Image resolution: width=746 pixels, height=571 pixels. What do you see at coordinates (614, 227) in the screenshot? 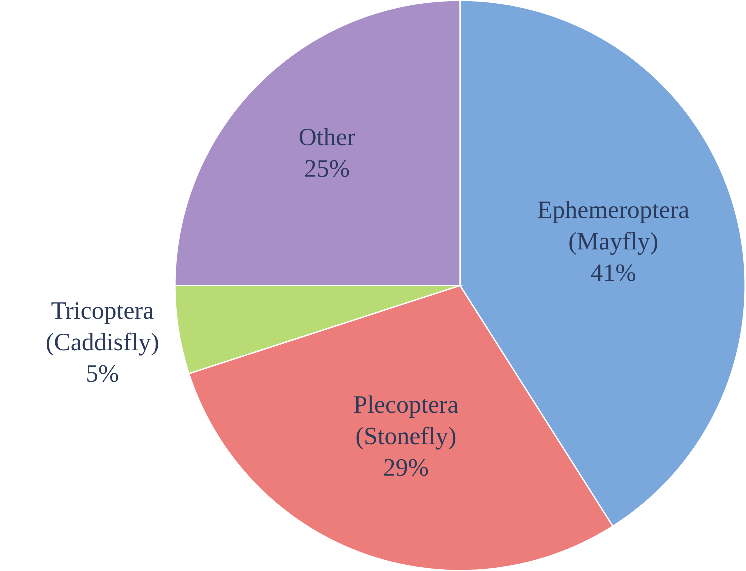
I see `slice-label: Ephemeroptera (Mayfly)` at bounding box center [614, 227].